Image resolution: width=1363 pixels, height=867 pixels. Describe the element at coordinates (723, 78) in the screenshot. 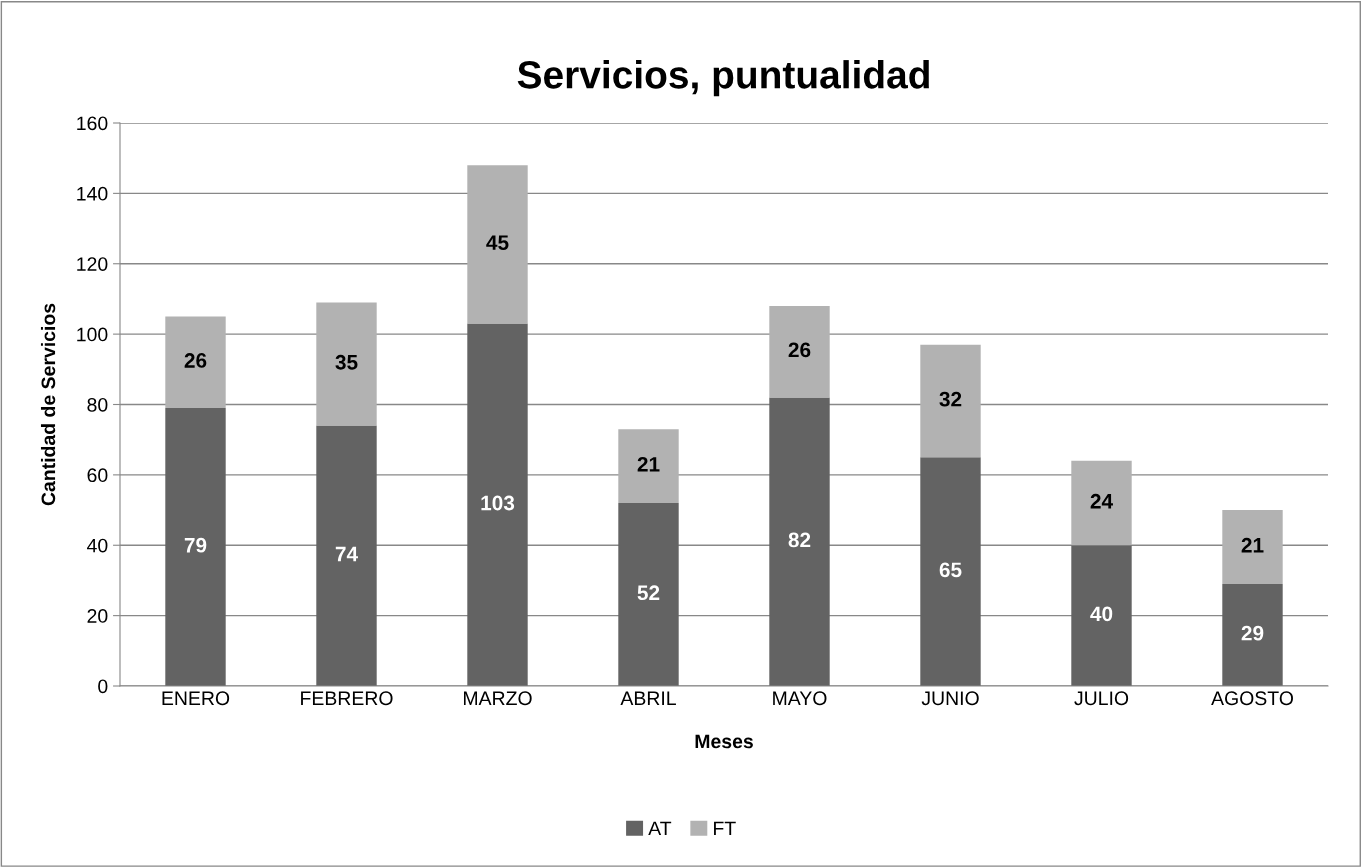

I see `chart-title: Servicios, puntualidad` at that location.